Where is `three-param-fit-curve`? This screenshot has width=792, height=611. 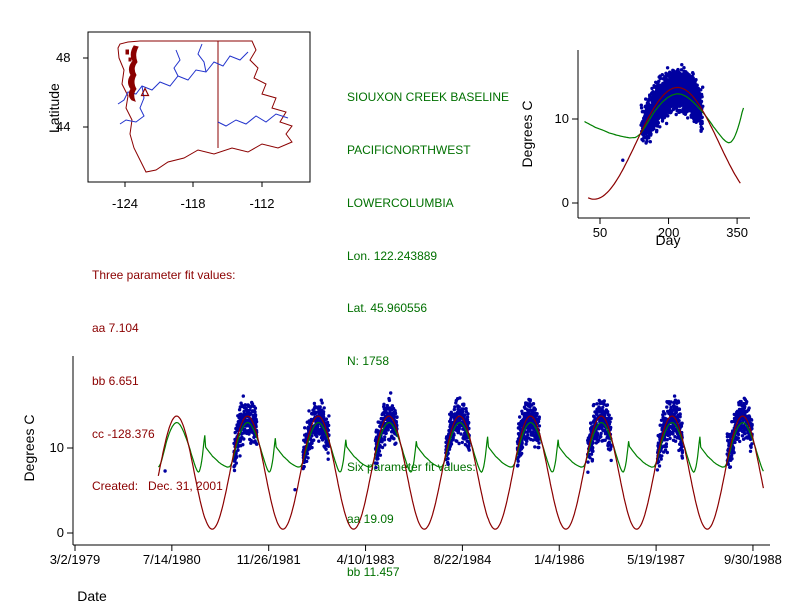
three-param-fit-curve is located at coordinates (460, 472).